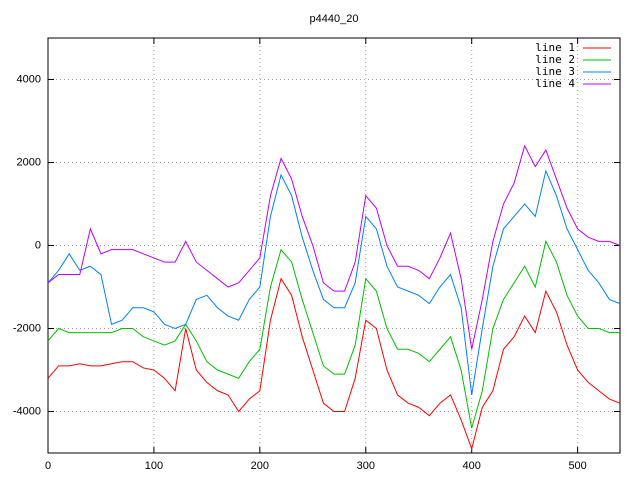 The width and height of the screenshot is (640, 480). What do you see at coordinates (577, 466) in the screenshot?
I see `x-tick-label: 500` at bounding box center [577, 466].